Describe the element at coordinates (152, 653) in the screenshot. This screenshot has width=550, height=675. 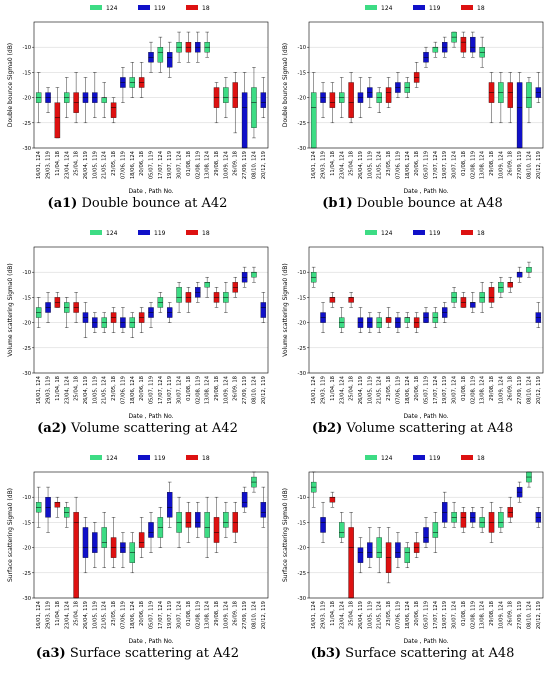
I see `caption-text: Surface scattering at A42` at that location.